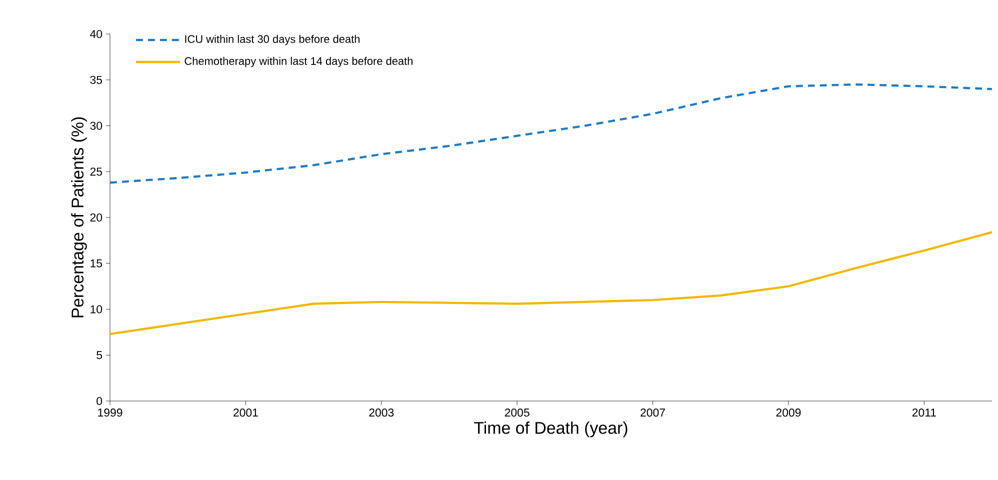 The height and width of the screenshot is (480, 998). What do you see at coordinates (110, 412) in the screenshot?
I see `x-tick-label: 1999` at bounding box center [110, 412].